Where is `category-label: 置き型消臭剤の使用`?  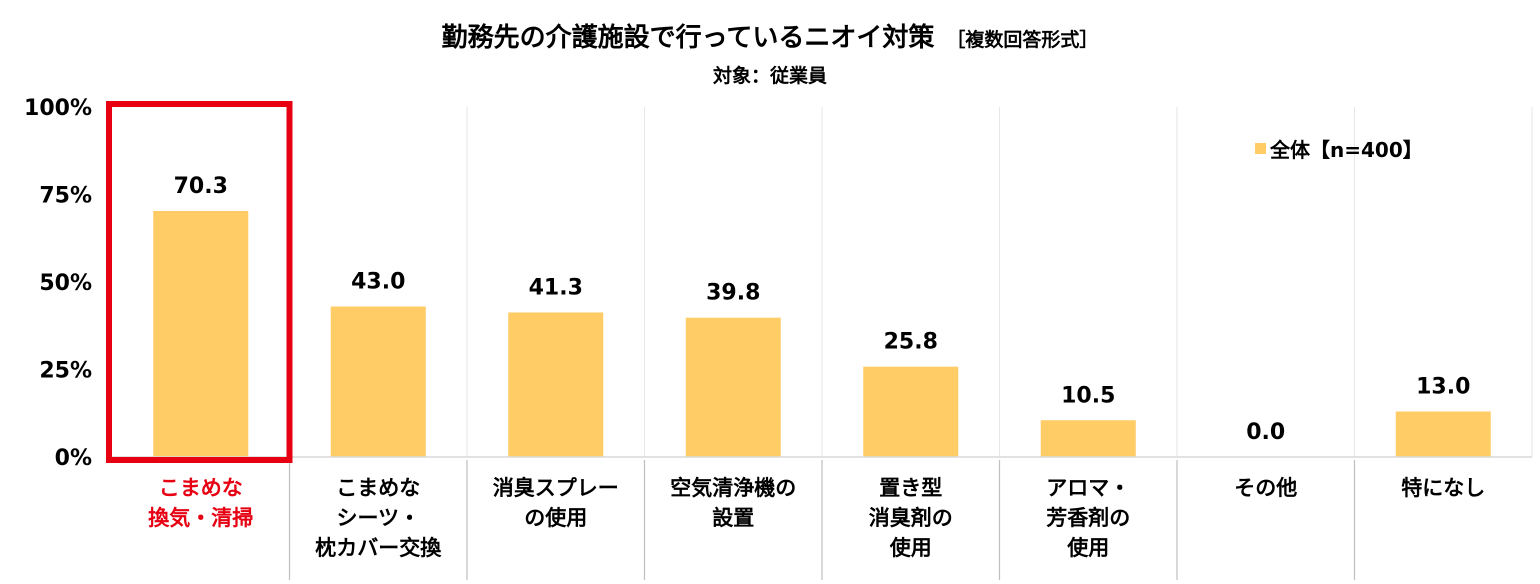
category-label: 置き型消臭剤の使用 is located at coordinates (911, 518).